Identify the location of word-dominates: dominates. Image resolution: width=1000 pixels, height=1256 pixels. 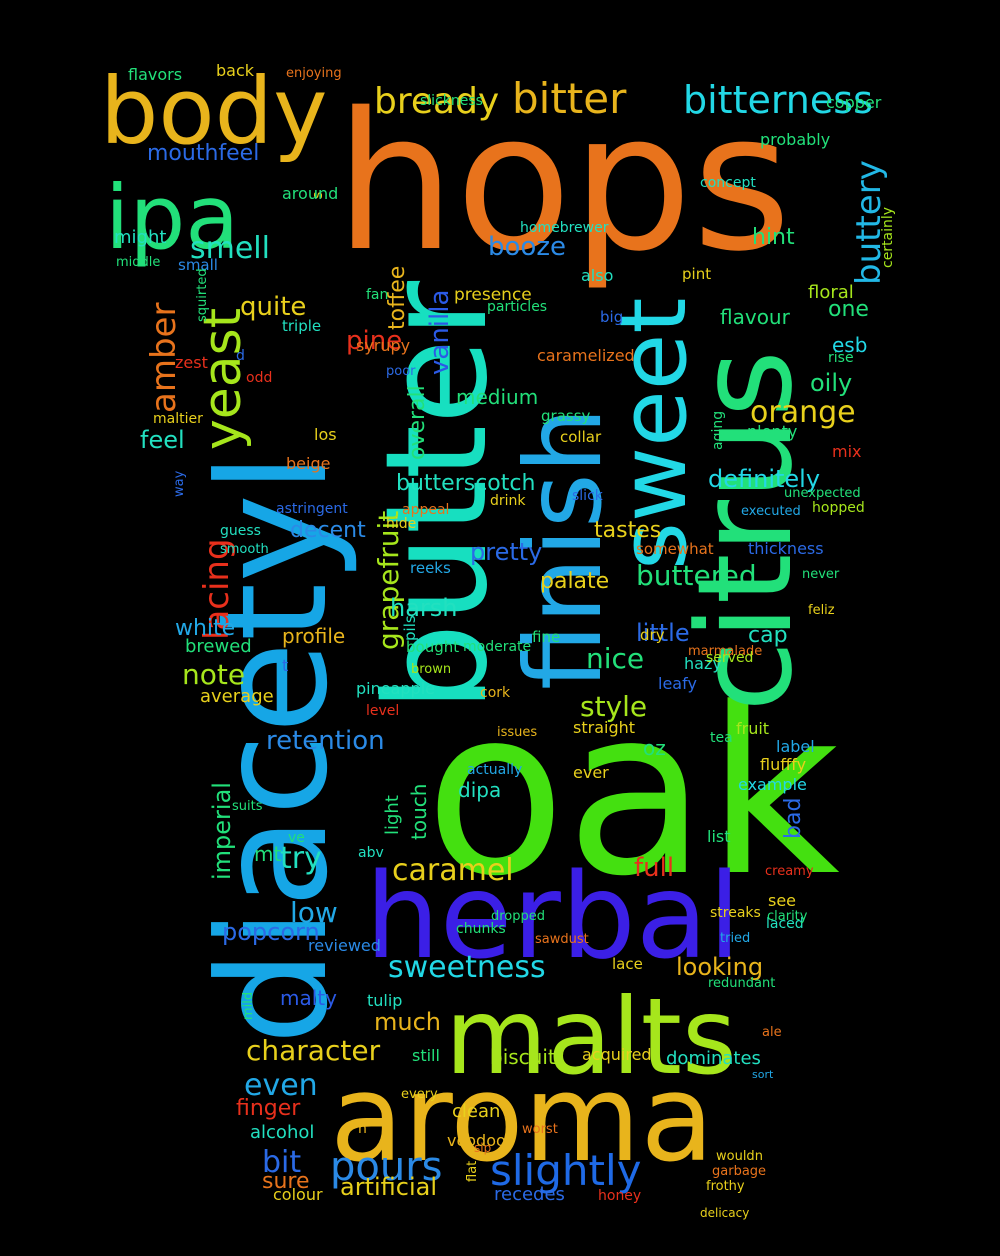
(713, 1058).